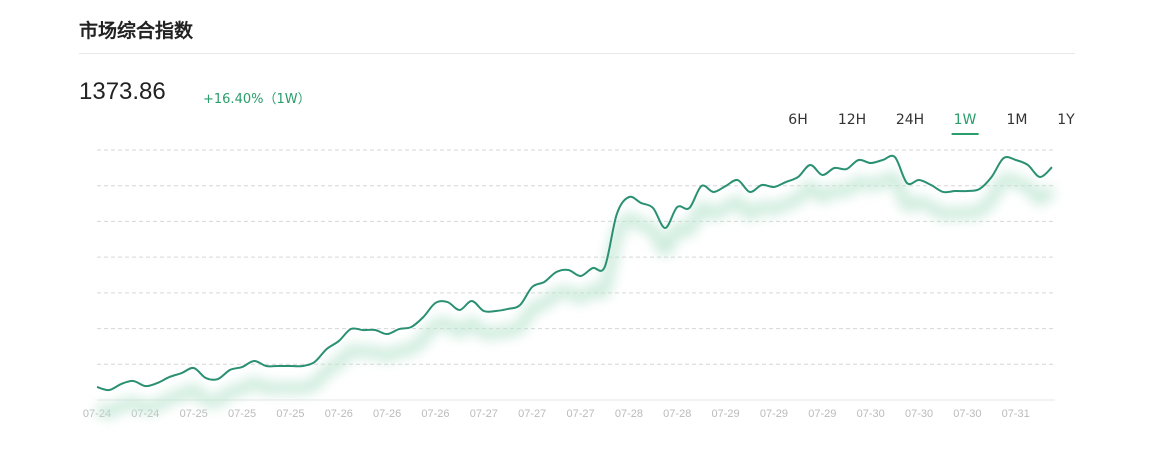  Describe the element at coordinates (798, 120) in the screenshot. I see `range-button: 6H` at that location.